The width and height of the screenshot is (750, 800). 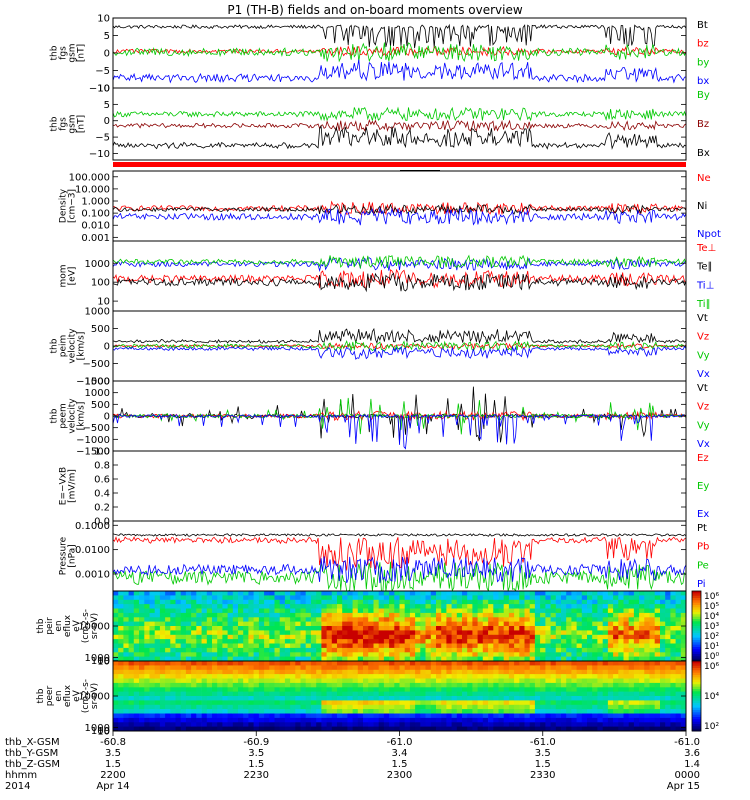 I want to click on axis-label: [cm−3], so click(x=73, y=206).